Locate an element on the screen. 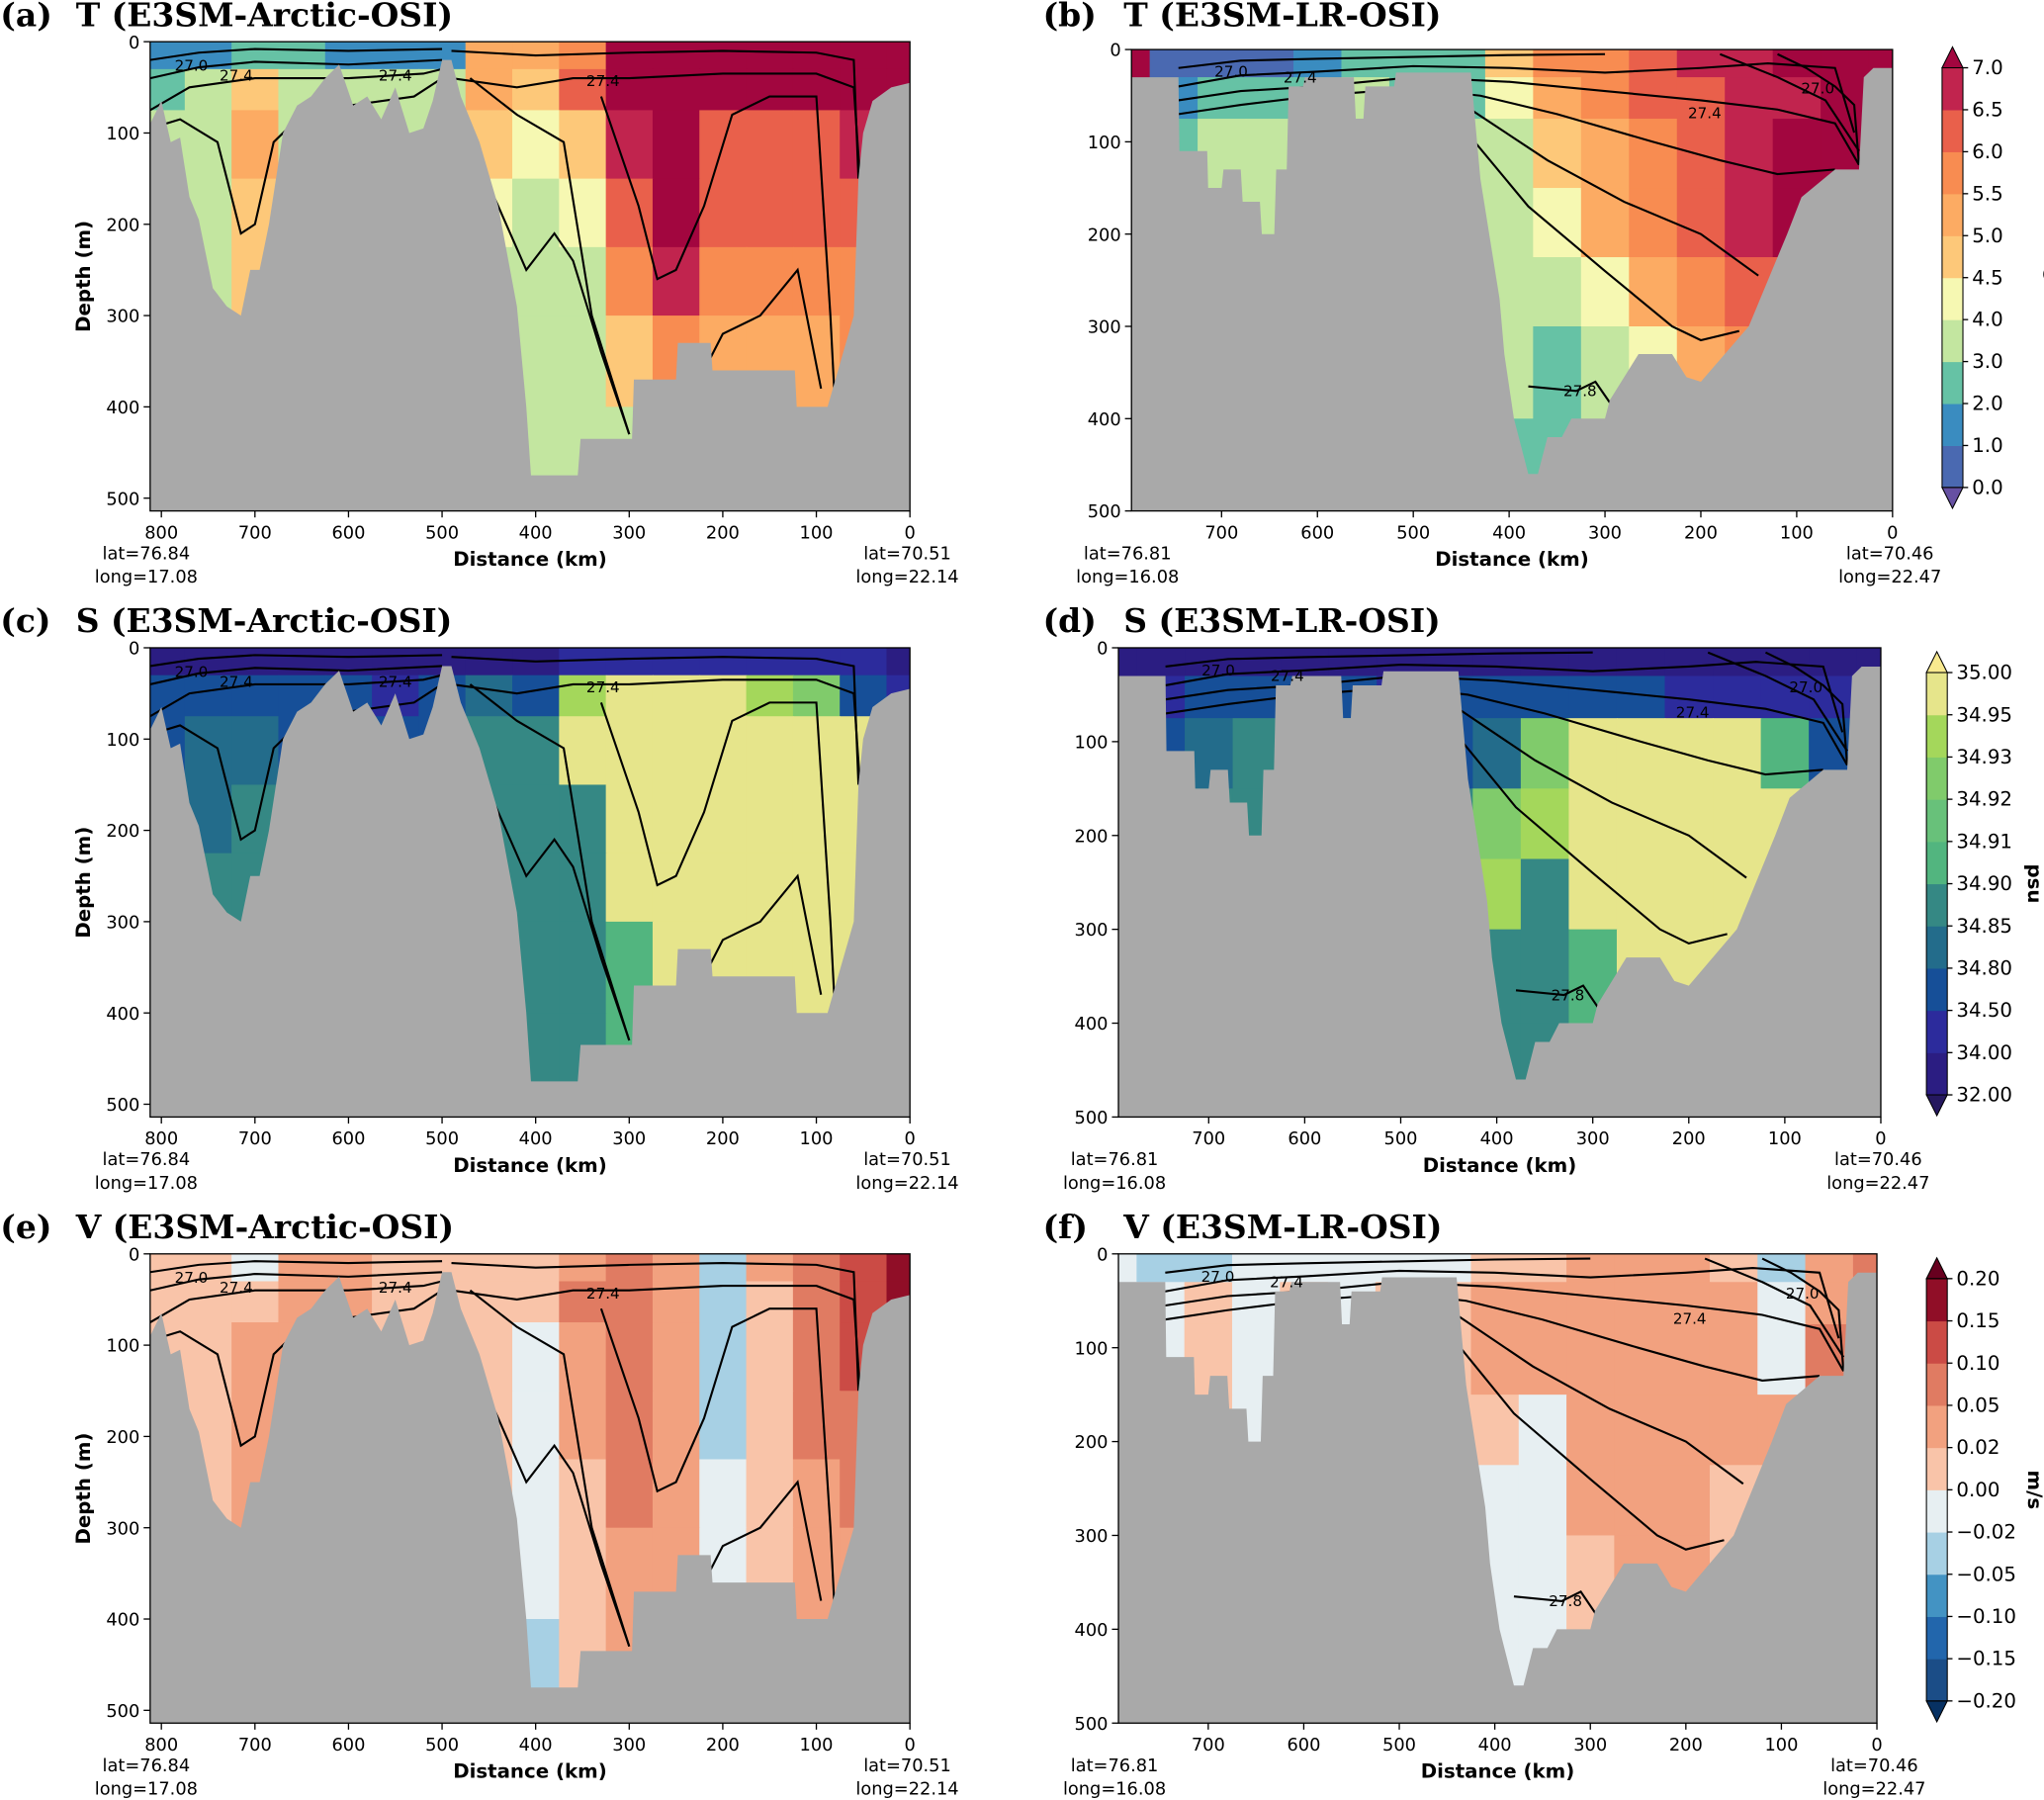 This screenshot has height=1800, width=2044. colorbar-tick-label: 0.15 is located at coordinates (1978, 1320).